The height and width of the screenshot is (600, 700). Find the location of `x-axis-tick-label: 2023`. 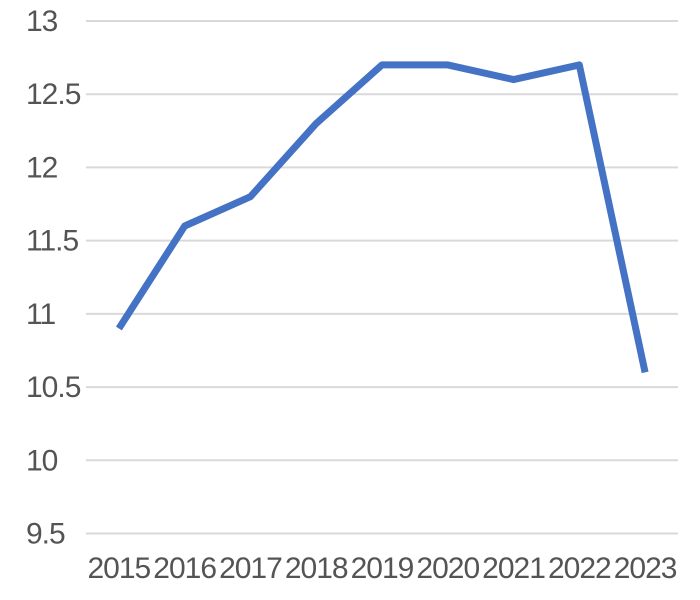

x-axis-tick-label: 2023 is located at coordinates (645, 568).